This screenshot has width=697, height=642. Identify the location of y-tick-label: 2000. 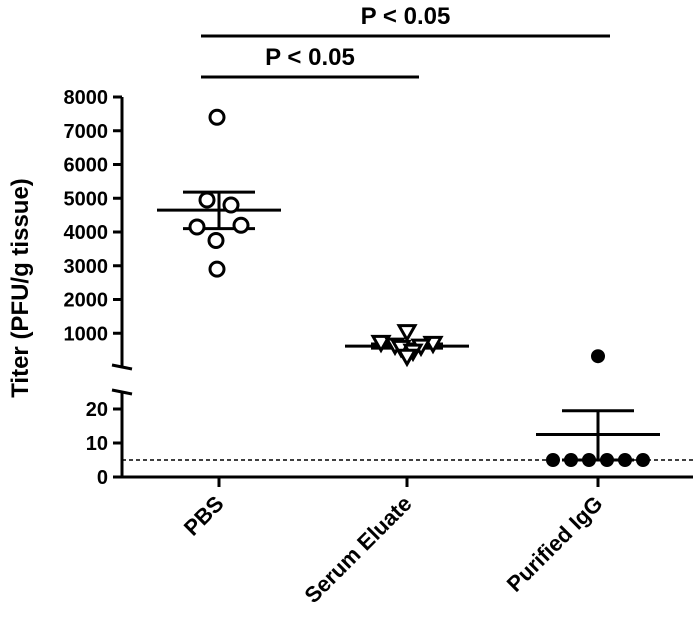
(86, 301).